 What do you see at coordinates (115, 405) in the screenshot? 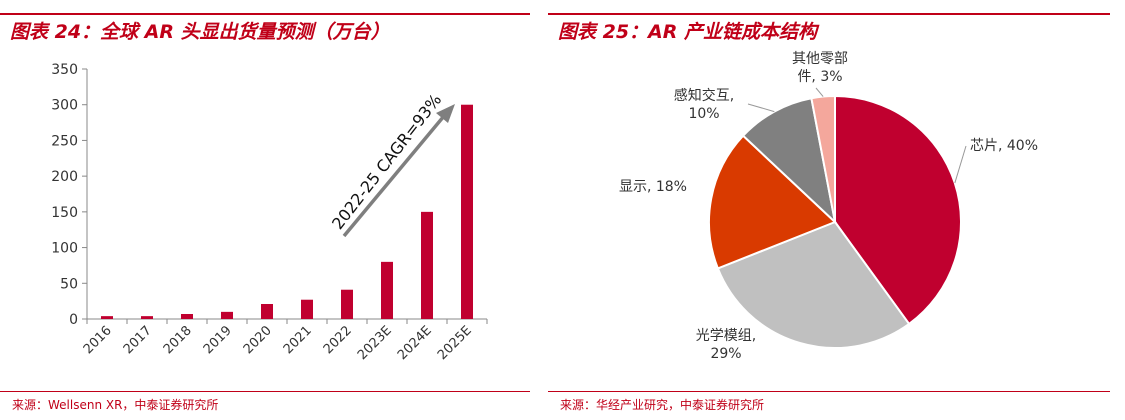
I see `source-note: 来源：Wellsenn XR，中泰证券研究所` at bounding box center [115, 405].